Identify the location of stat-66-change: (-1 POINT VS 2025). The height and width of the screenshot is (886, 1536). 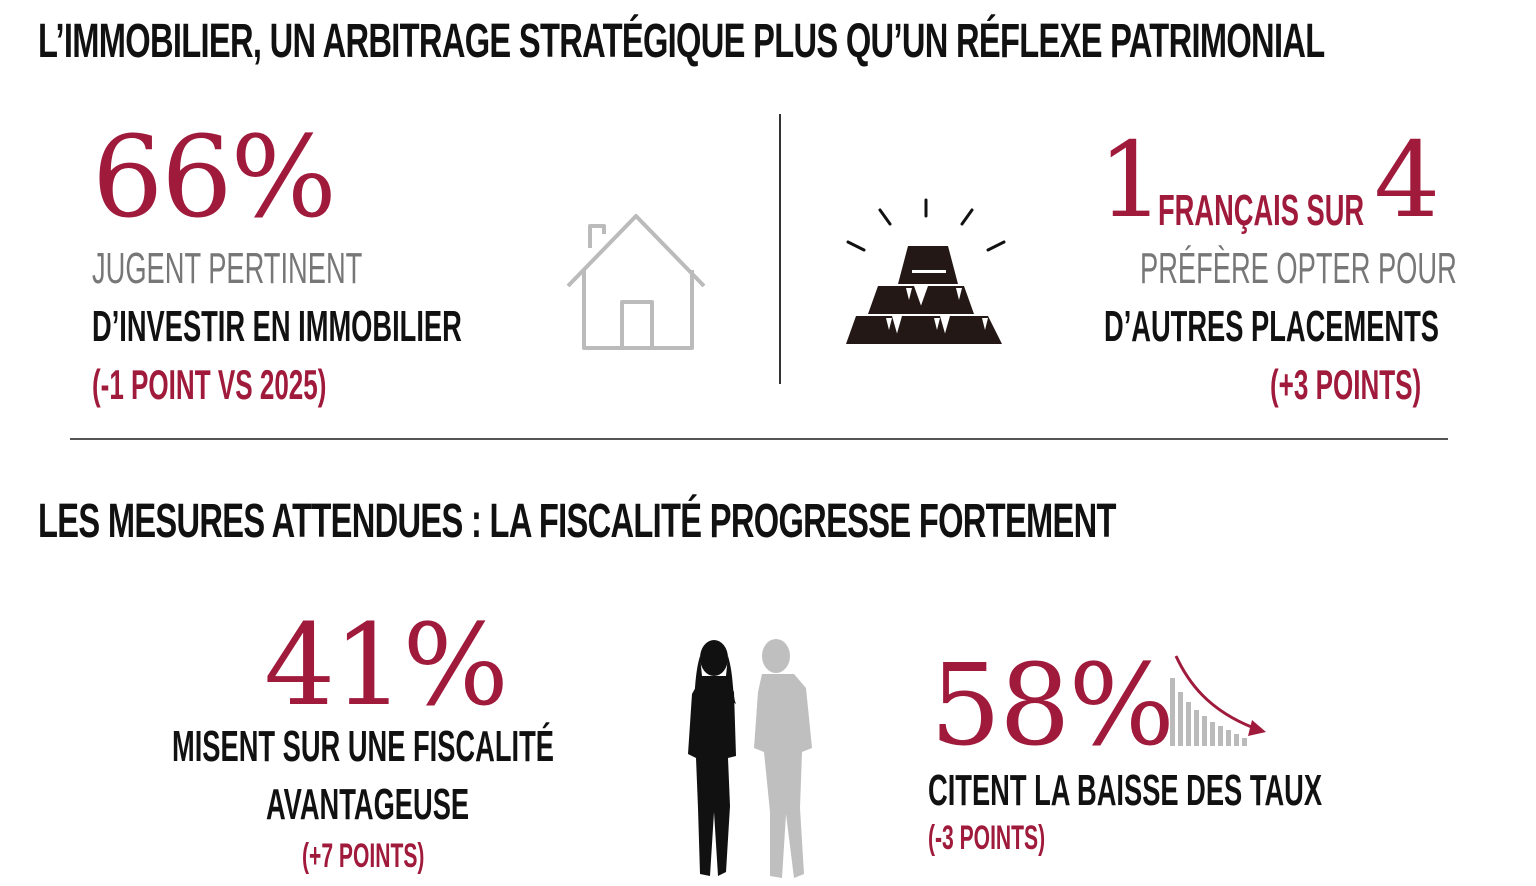
(209, 384).